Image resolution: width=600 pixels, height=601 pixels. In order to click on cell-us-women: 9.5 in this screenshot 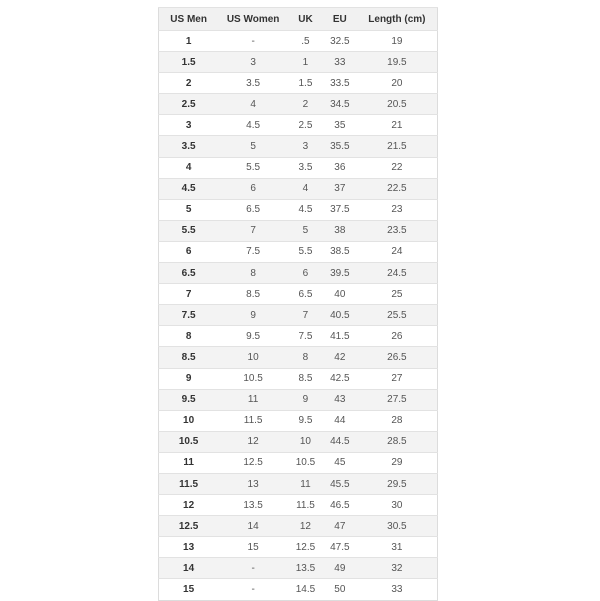, I will do `click(253, 336)`.